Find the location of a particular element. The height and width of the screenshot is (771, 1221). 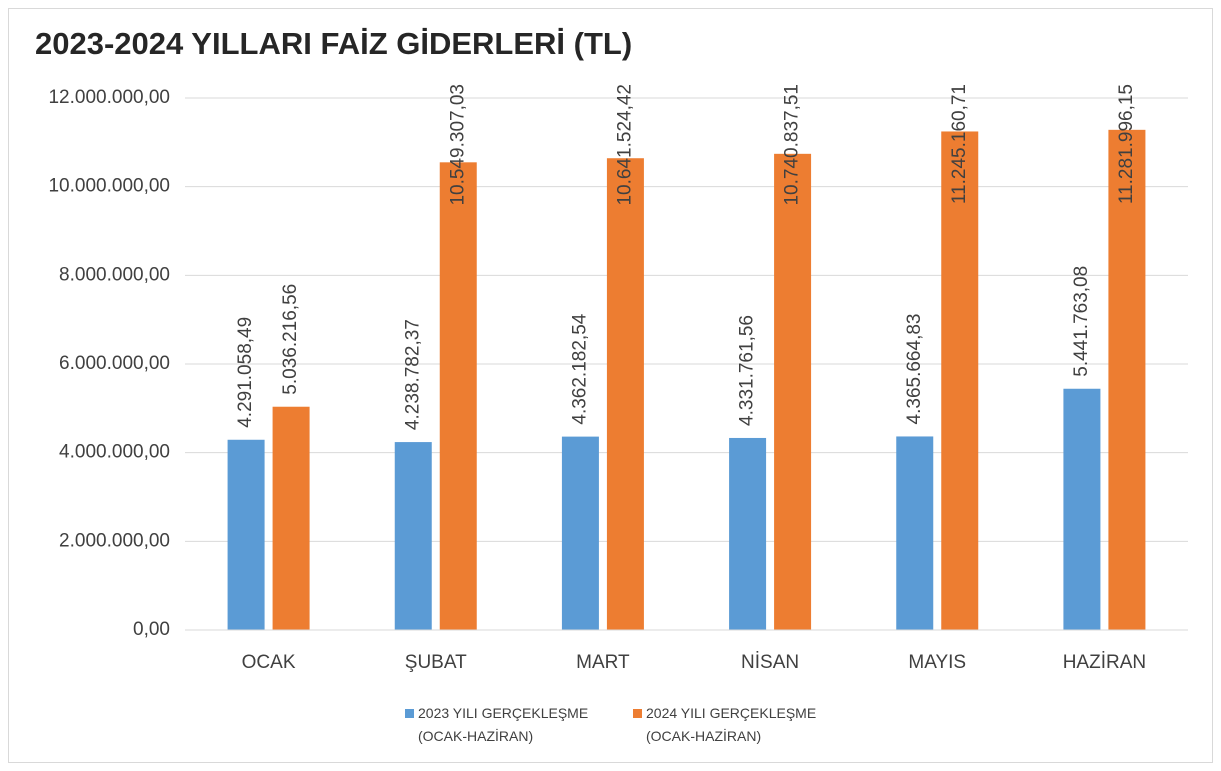

x-tick-label: HAZİRAN is located at coordinates (1104, 662).